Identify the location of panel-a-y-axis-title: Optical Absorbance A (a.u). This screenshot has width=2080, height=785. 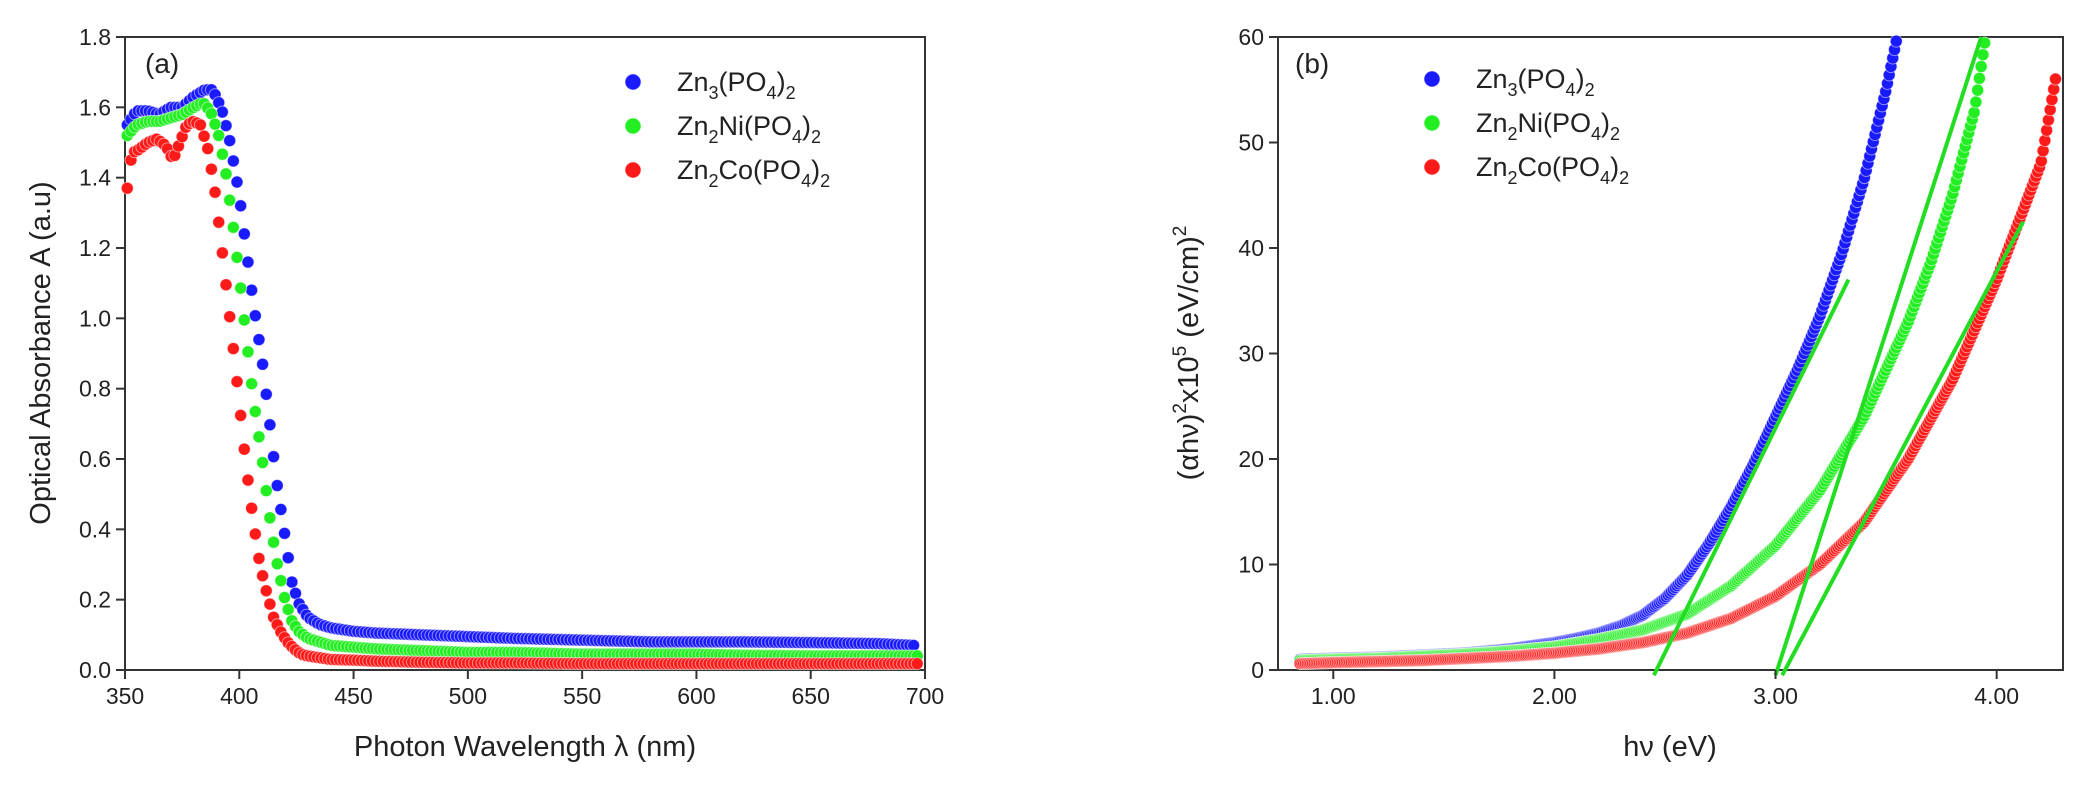
(41, 352).